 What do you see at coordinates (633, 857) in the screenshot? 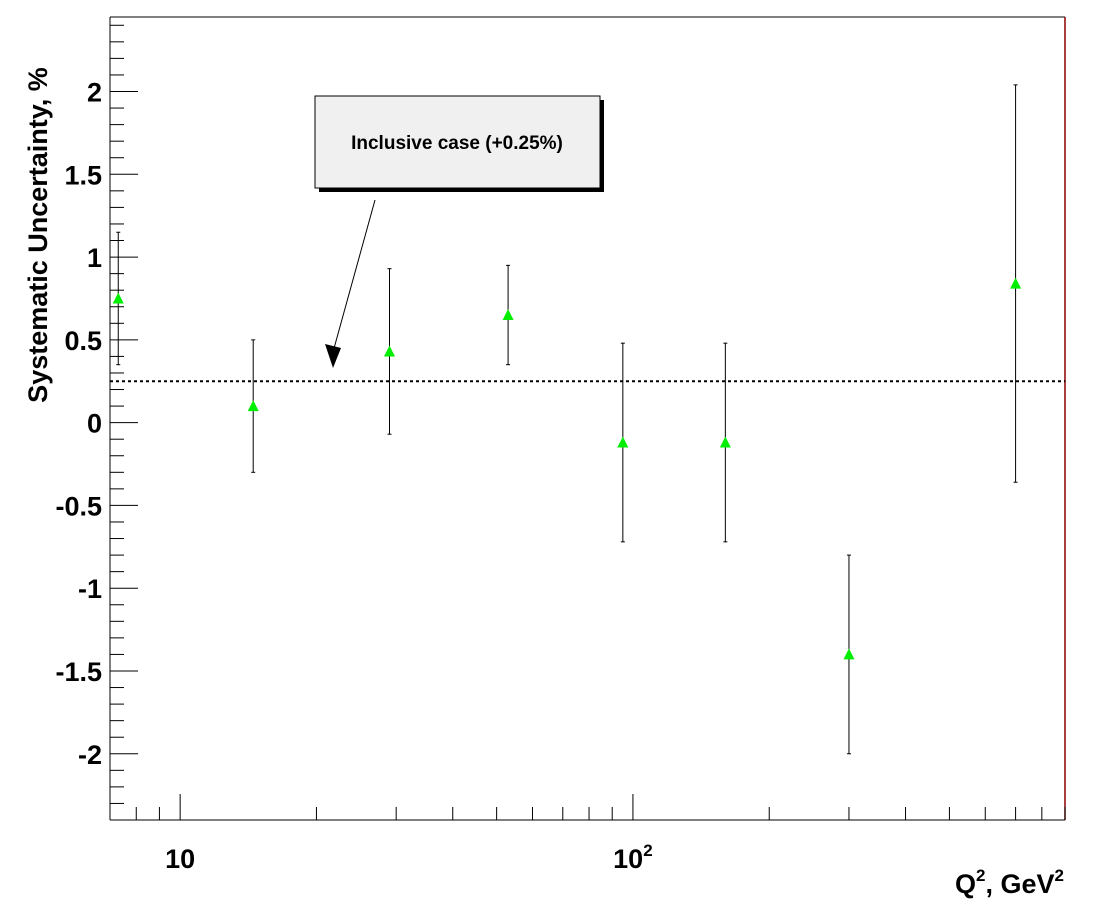
I see `x-tick-label: 102` at bounding box center [633, 857].